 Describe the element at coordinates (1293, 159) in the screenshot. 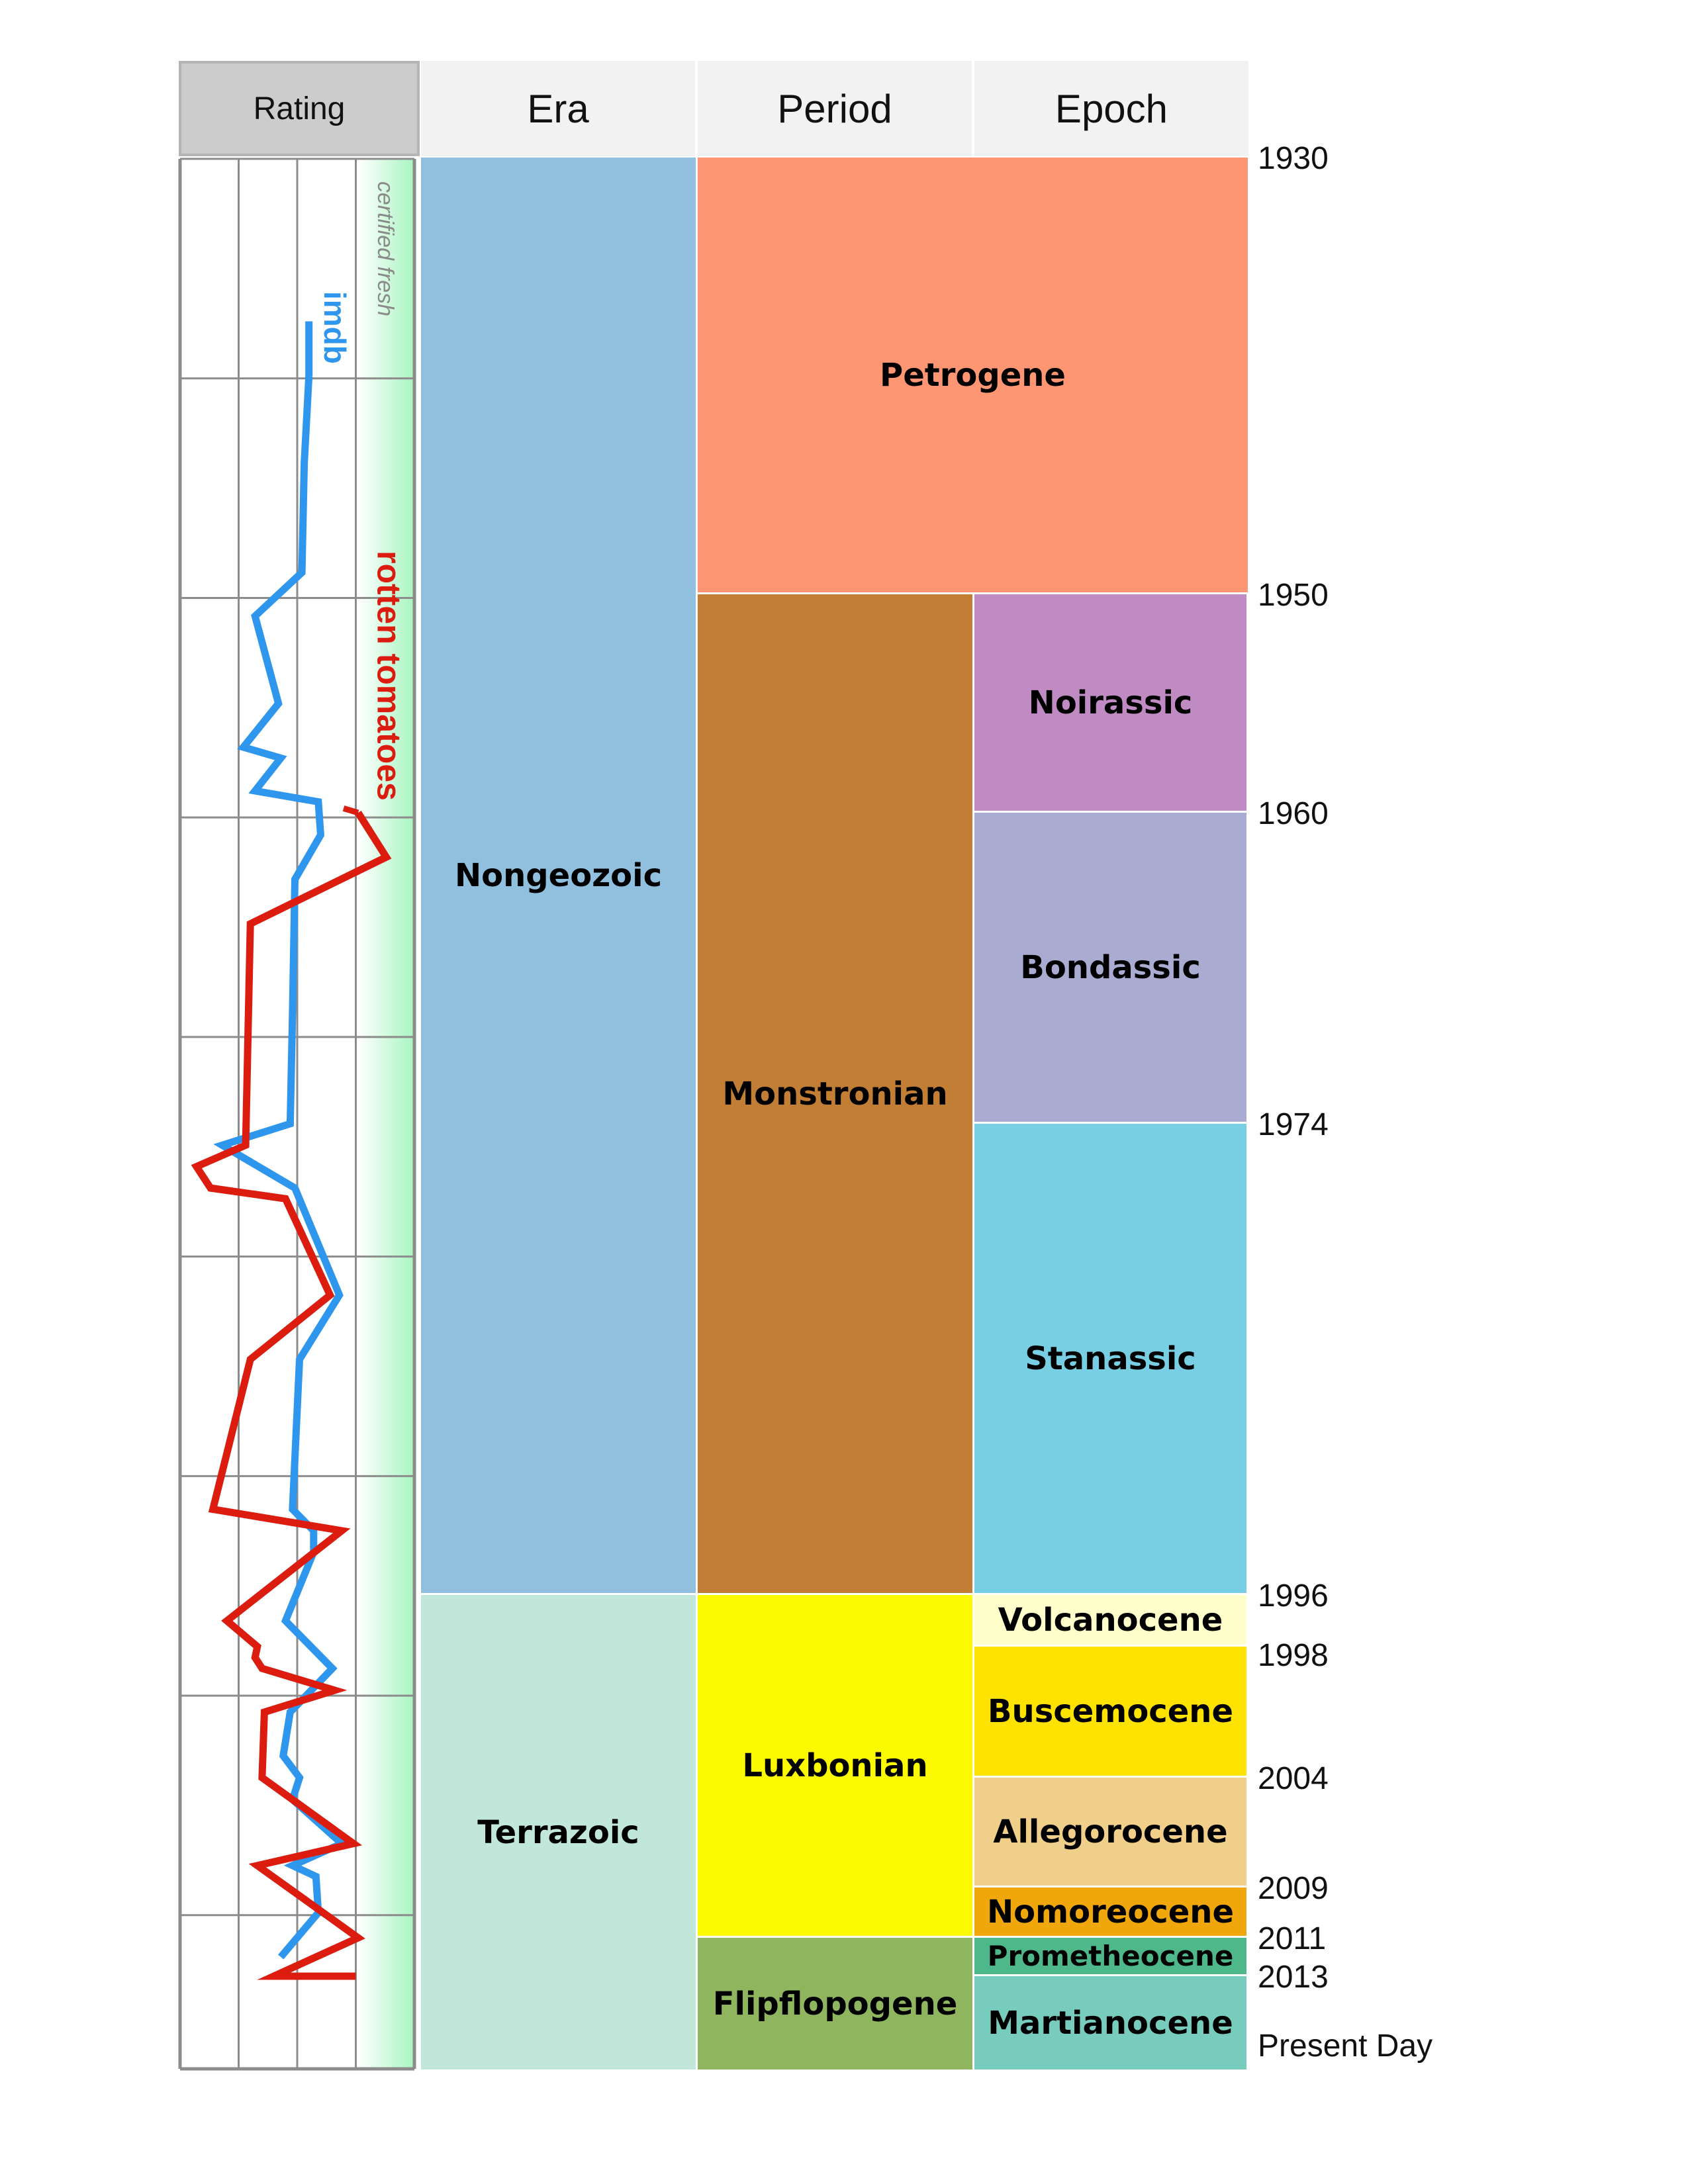

I see `year-label-1930: 1930` at that location.